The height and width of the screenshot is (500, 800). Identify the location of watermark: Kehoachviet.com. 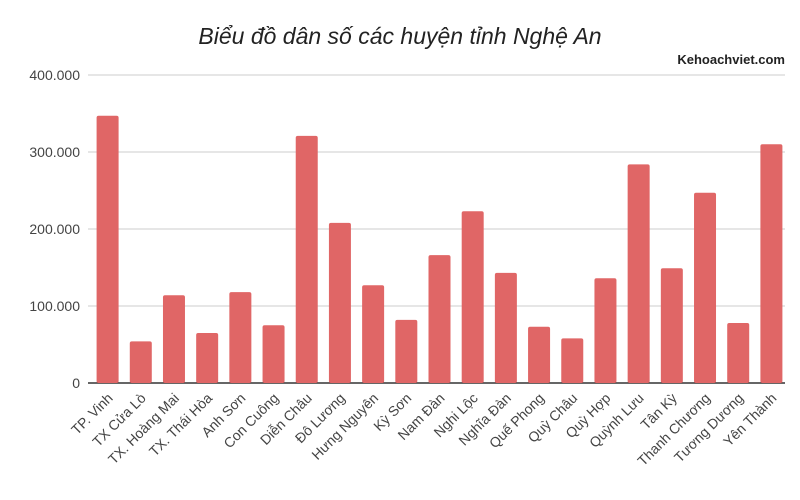
(731, 59).